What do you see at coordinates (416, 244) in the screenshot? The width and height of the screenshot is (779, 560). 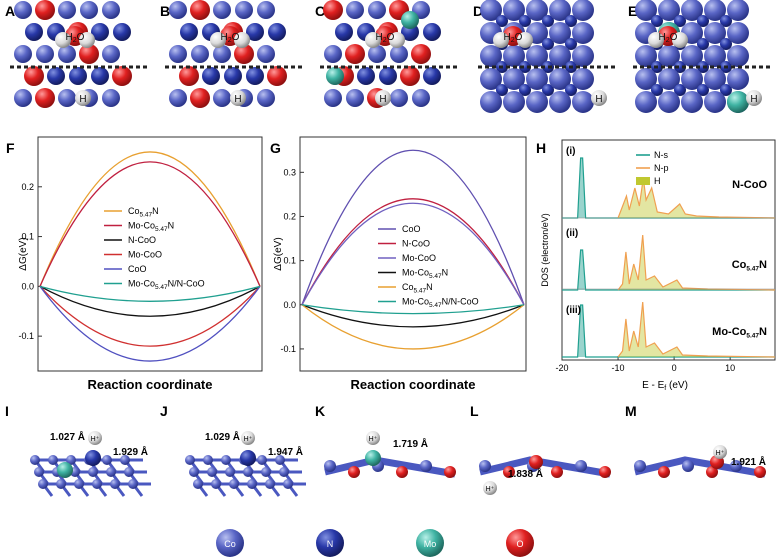 I see `legend-entry: N-CoO` at bounding box center [416, 244].